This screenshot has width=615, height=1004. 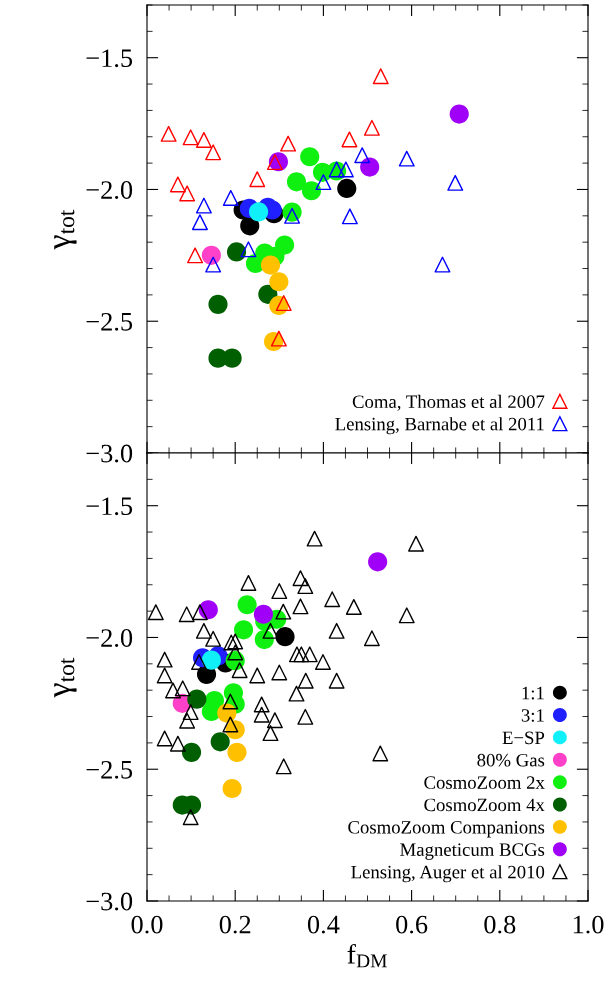 What do you see at coordinates (523, 738) in the screenshot?
I see `legend-label: E−SP` at bounding box center [523, 738].